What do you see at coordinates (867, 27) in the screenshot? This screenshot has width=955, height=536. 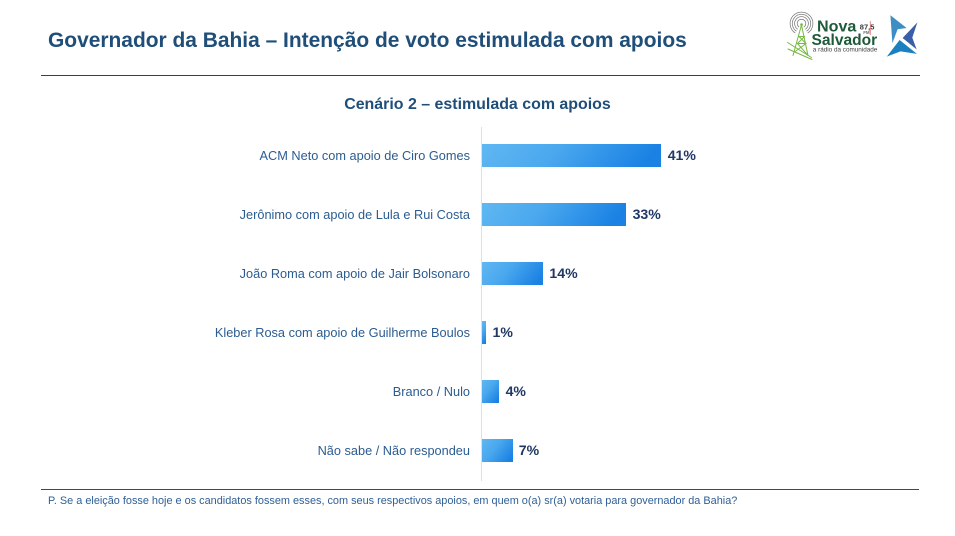 I see `svg-text: 87,5` at bounding box center [867, 27].